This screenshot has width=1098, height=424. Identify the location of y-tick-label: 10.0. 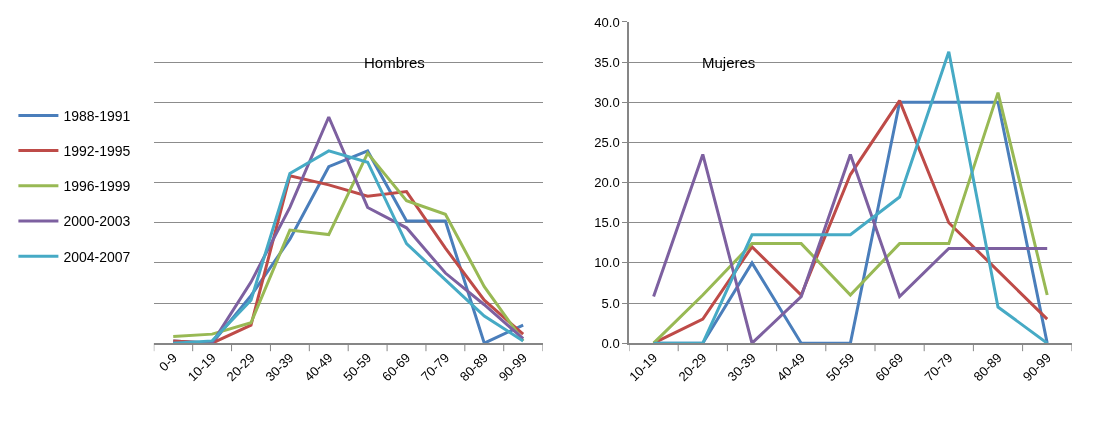
(607, 263).